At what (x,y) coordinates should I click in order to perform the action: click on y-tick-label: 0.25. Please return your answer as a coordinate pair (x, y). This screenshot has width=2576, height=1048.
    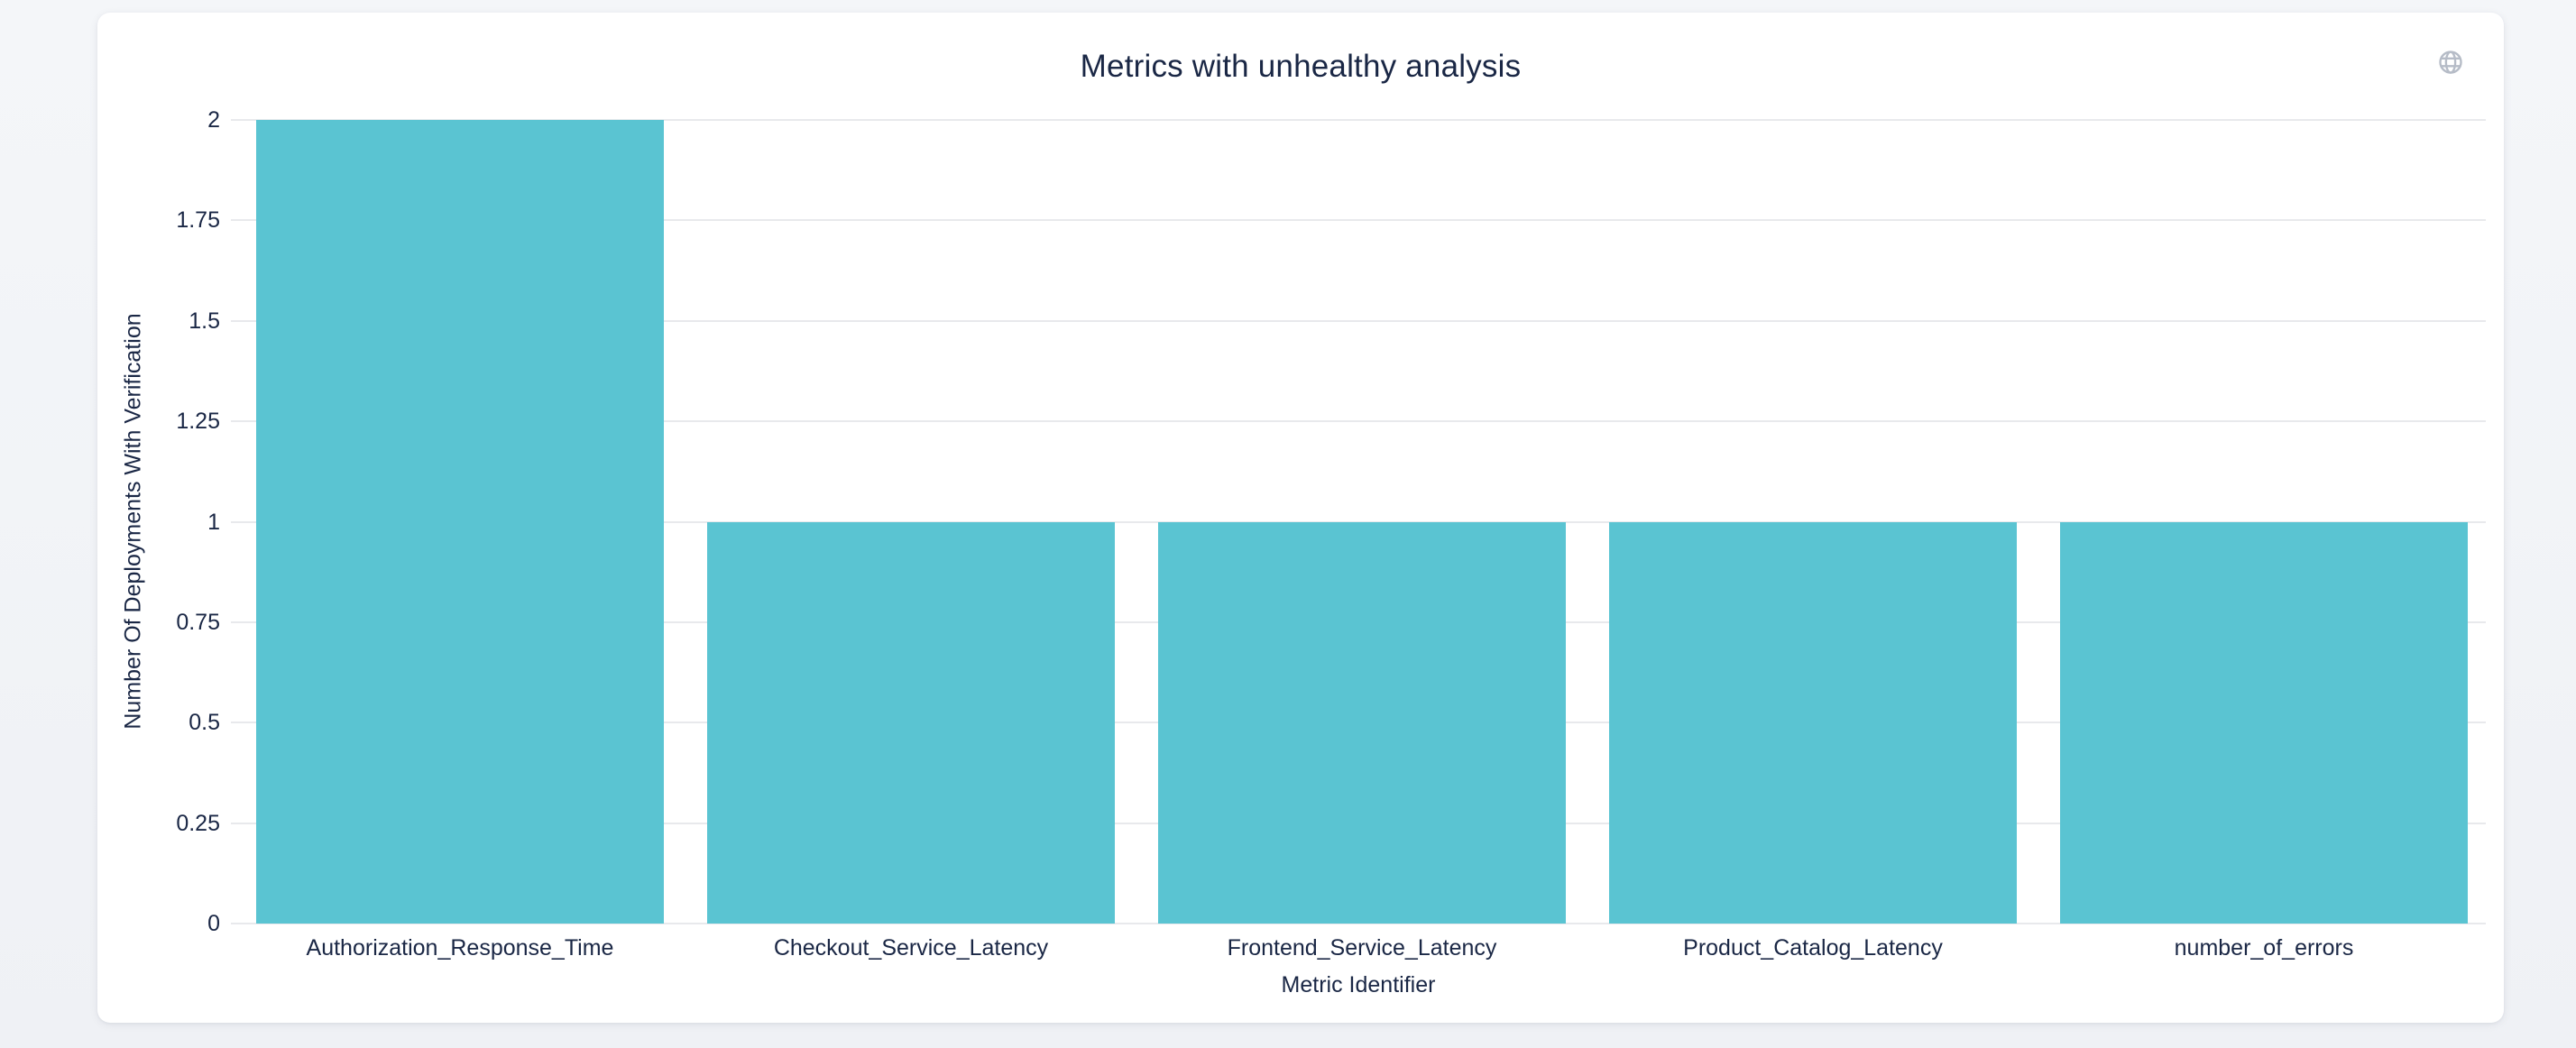
    Looking at the image, I should click on (198, 823).